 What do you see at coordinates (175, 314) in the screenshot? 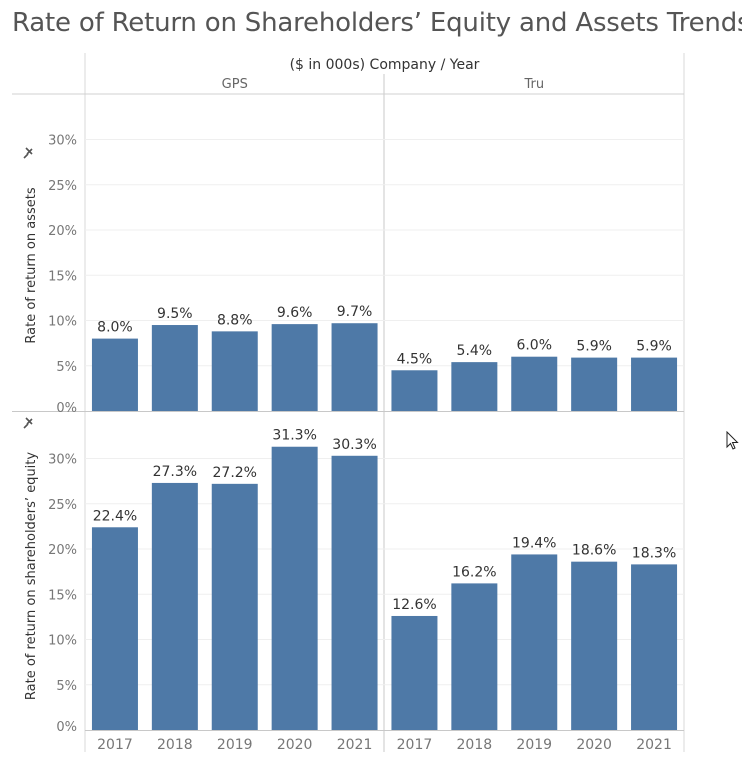
I see `data-label: 9.5%` at bounding box center [175, 314].